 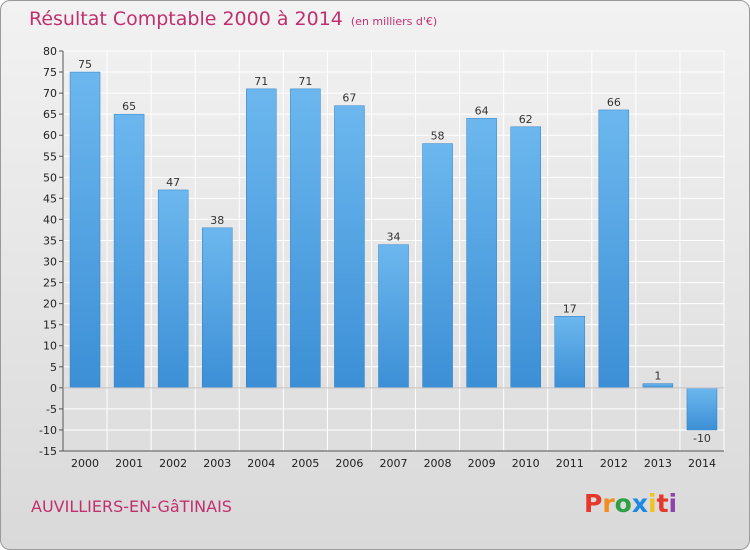 I want to click on x-tick-label: 2012, so click(x=614, y=463).